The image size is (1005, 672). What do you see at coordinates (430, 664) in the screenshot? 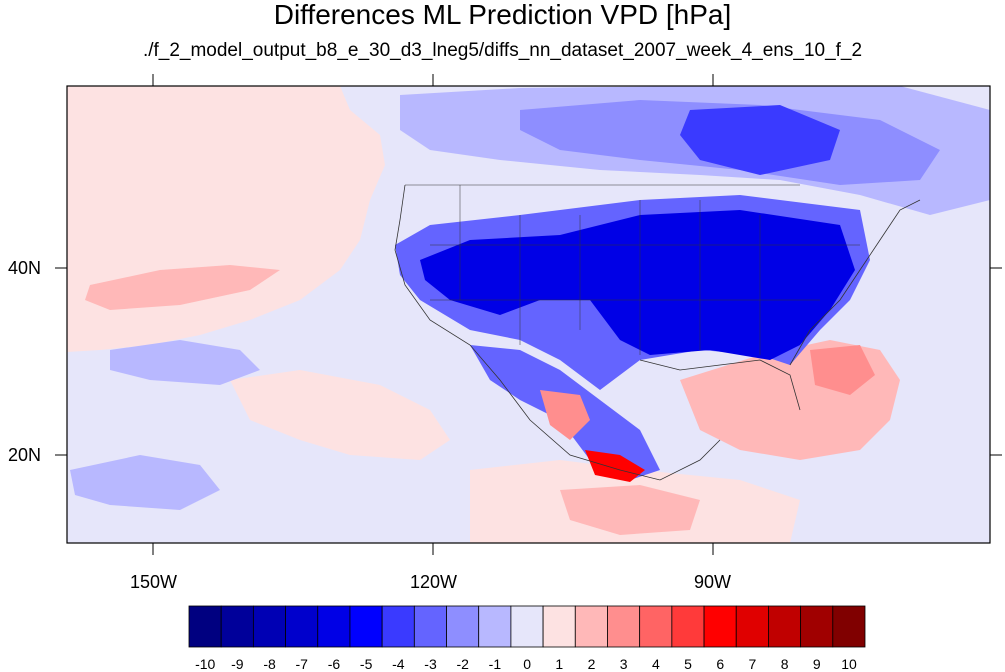
I see `colorbar-label: -3` at bounding box center [430, 664].